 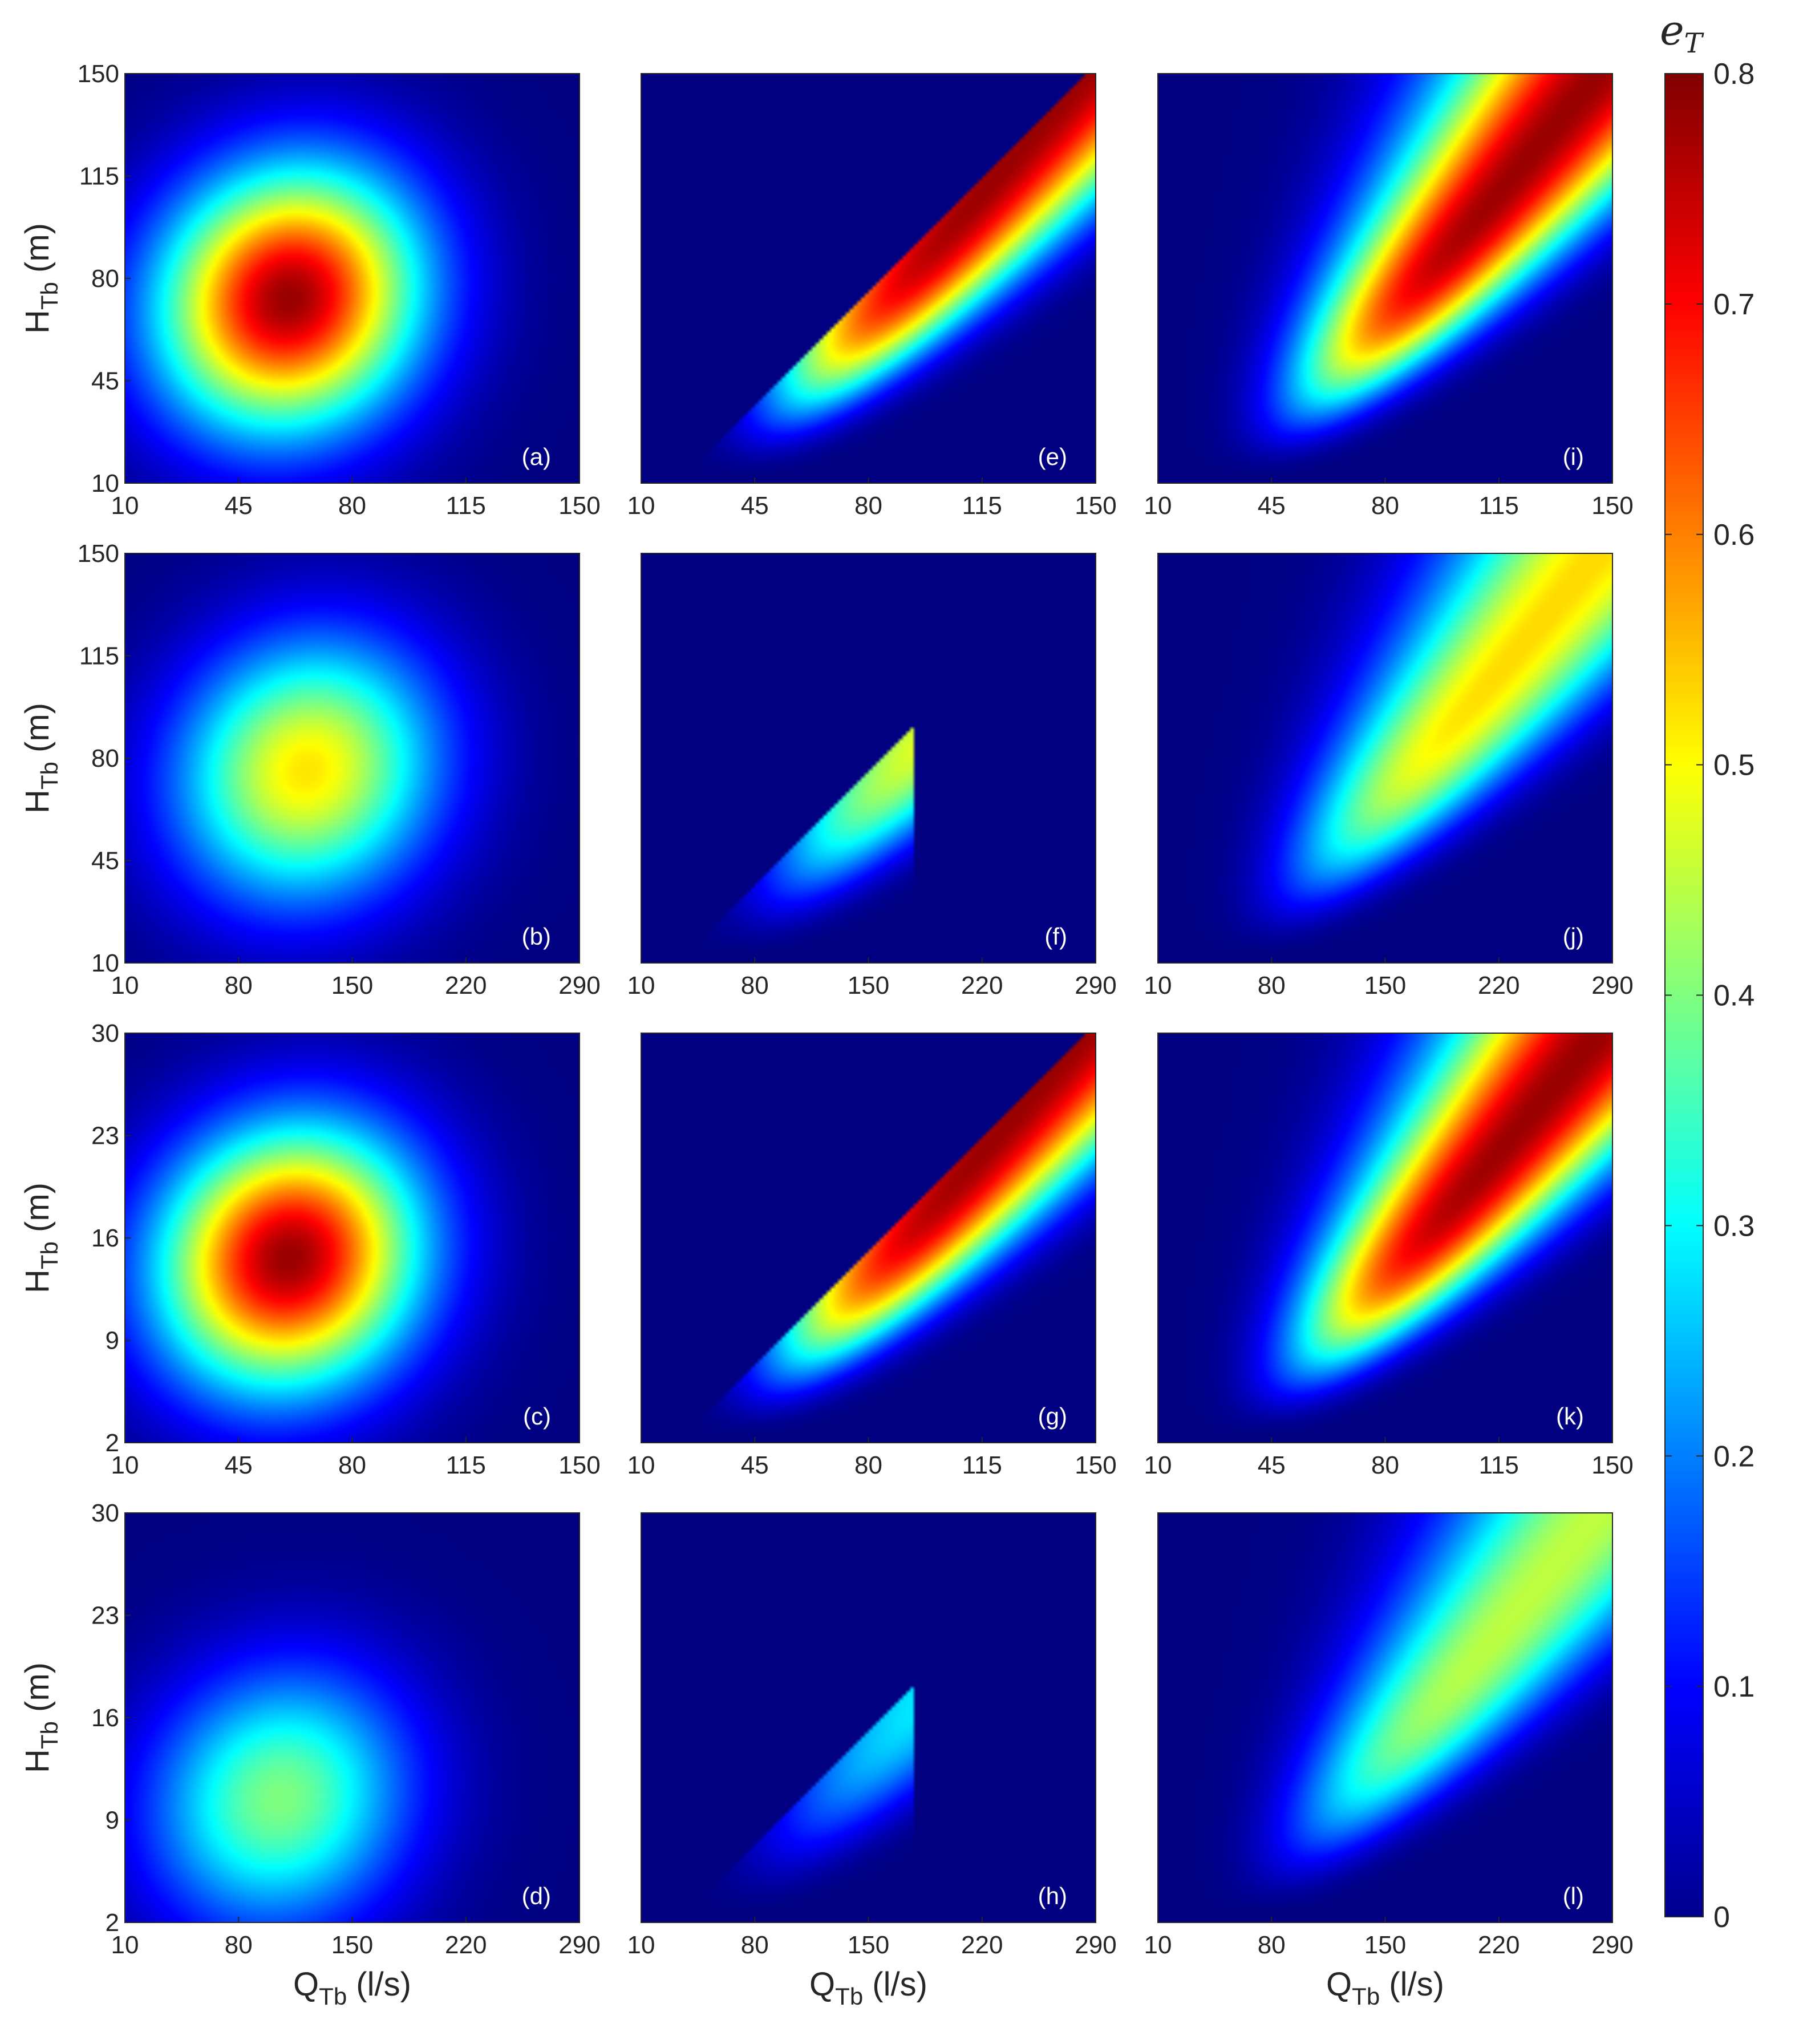 What do you see at coordinates (1734, 765) in the screenshot?
I see `colorbar-tick-label: 0.5` at bounding box center [1734, 765].